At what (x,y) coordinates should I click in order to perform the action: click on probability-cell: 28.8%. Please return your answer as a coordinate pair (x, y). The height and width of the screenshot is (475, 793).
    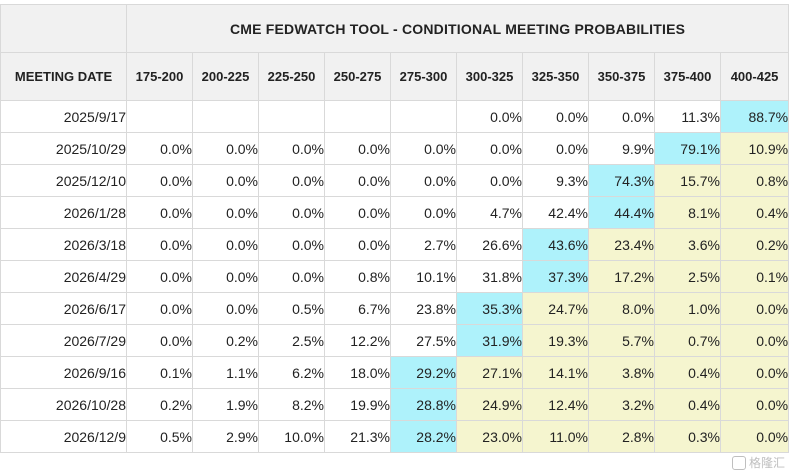
    Looking at the image, I should click on (423, 404).